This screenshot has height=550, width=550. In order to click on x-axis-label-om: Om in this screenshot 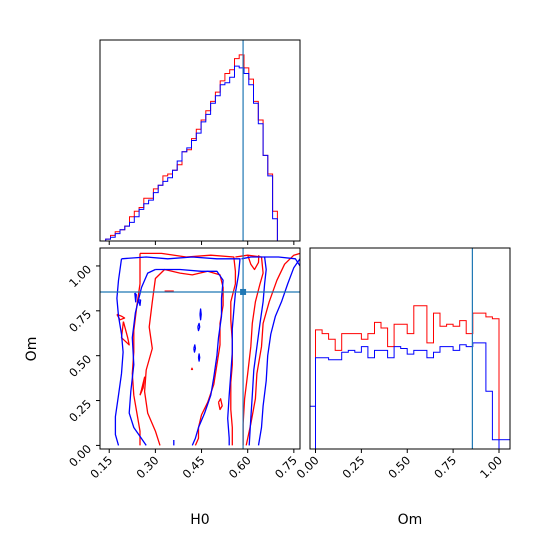, I will do `click(410, 520)`.